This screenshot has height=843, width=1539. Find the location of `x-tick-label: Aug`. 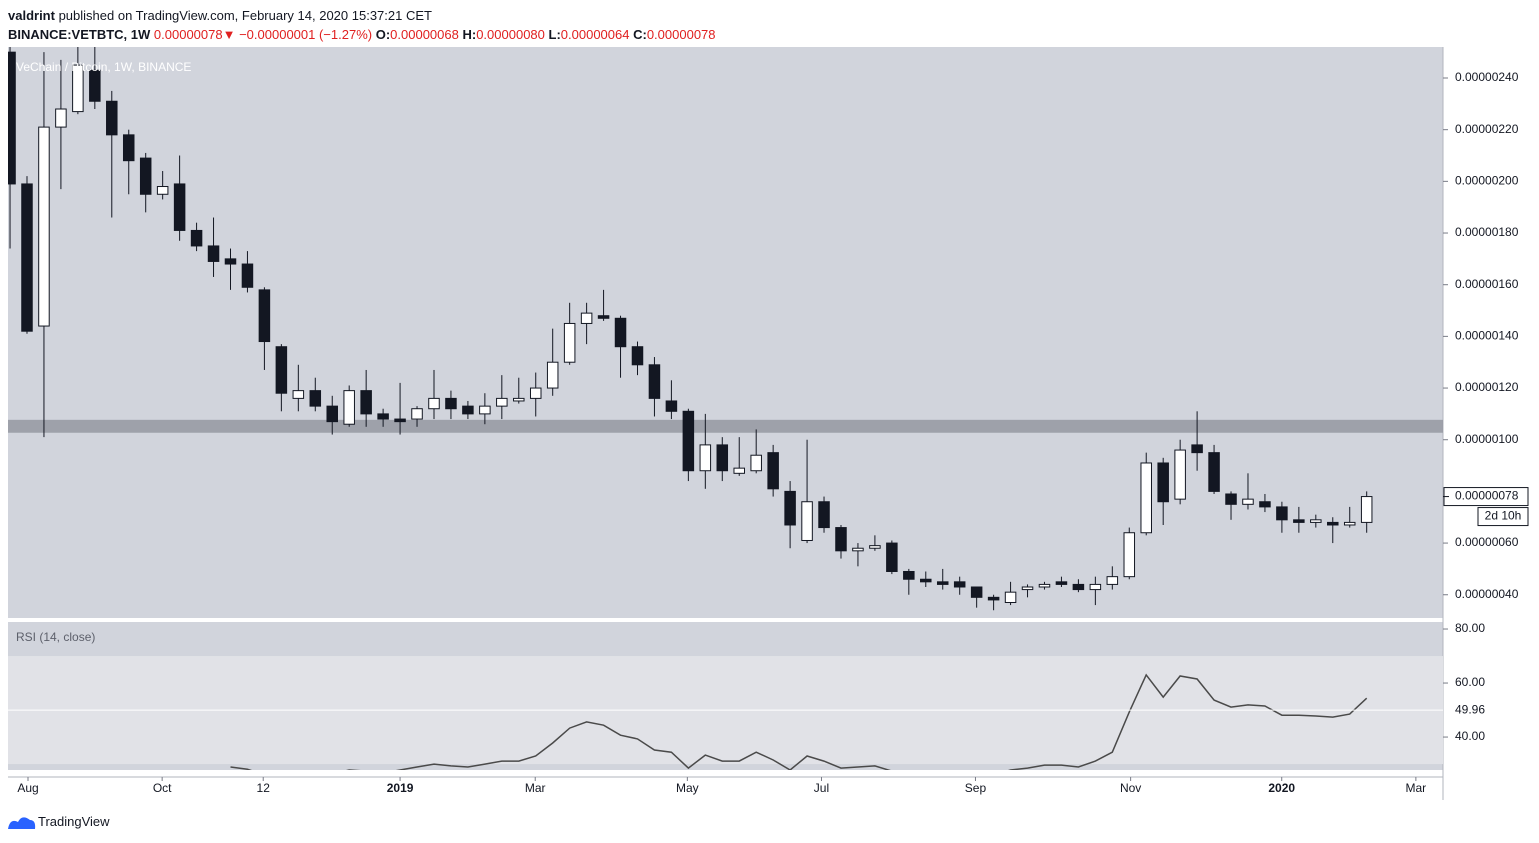

x-tick-label: Aug is located at coordinates (27, 788).